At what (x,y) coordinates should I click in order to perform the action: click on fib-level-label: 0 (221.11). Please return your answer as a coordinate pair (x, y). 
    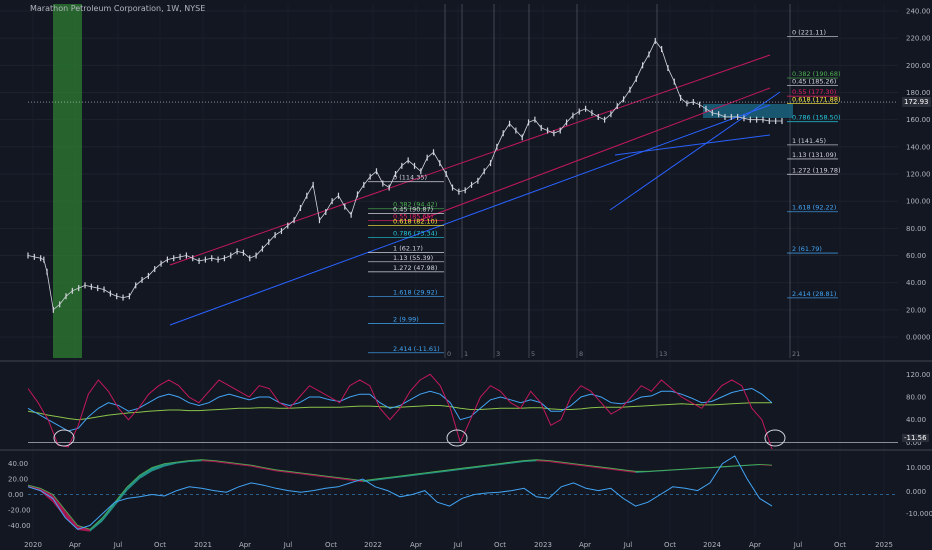
    Looking at the image, I should click on (809, 33).